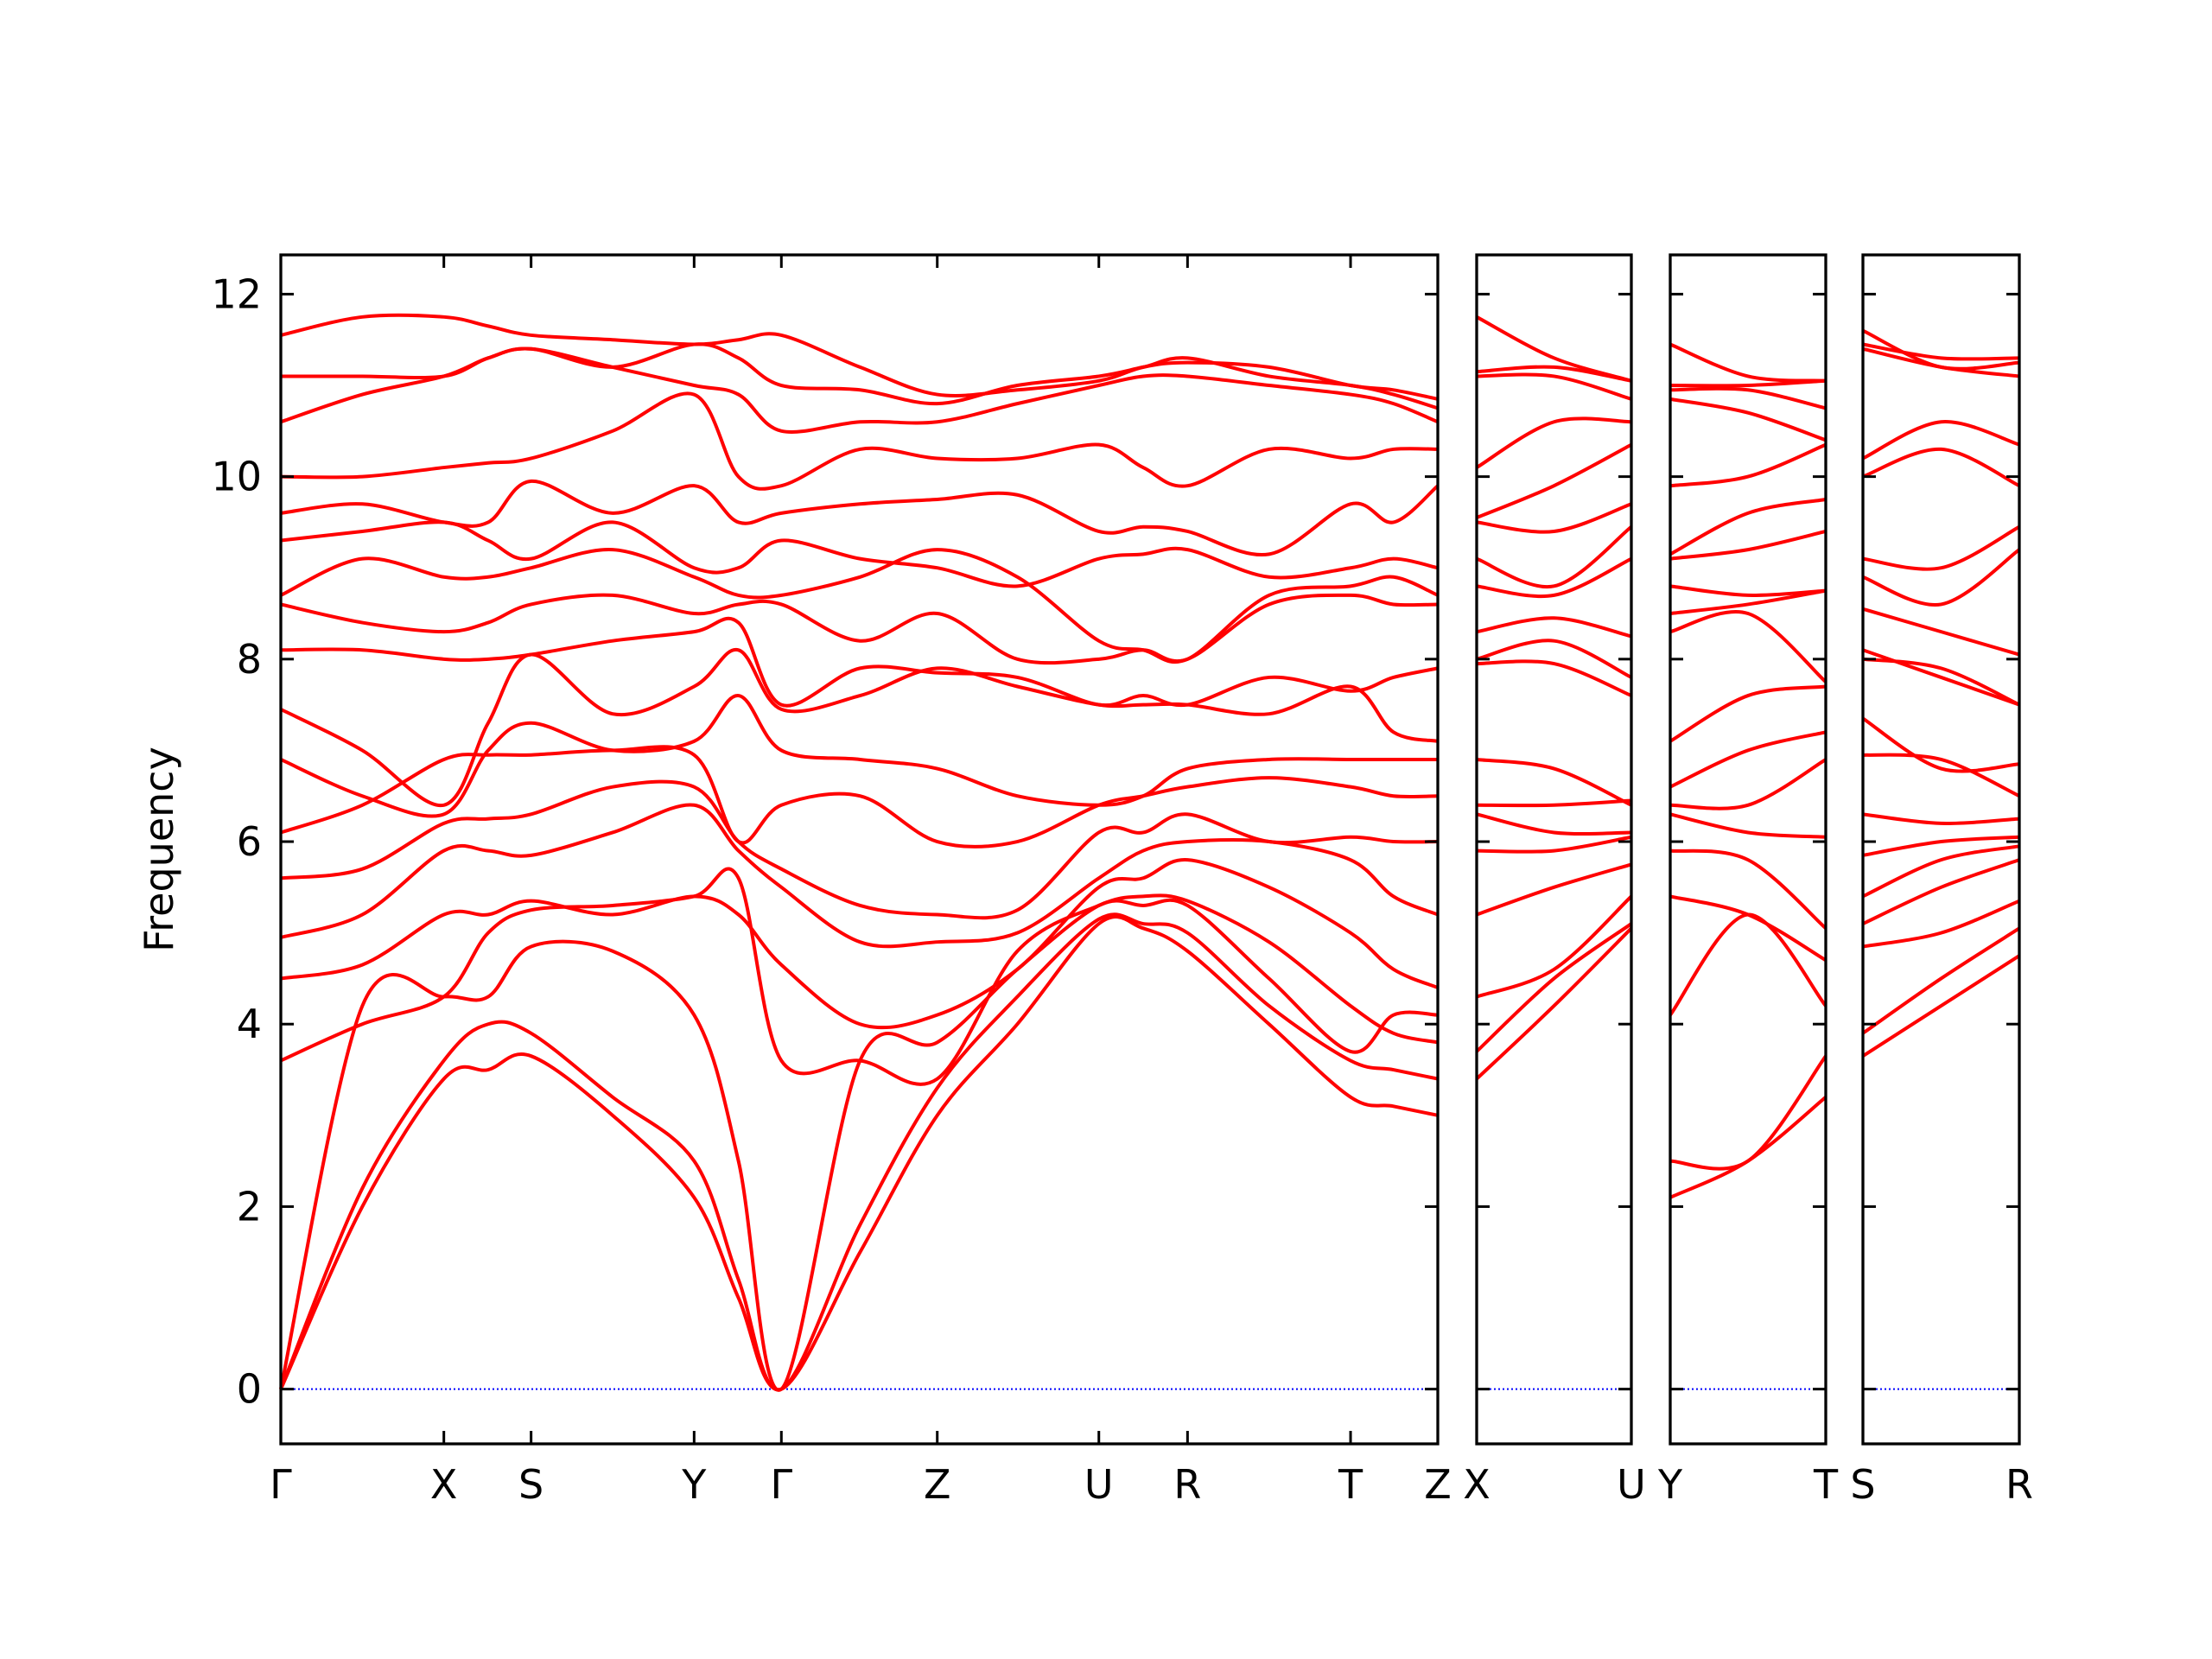 Image resolution: width=2212 pixels, height=1659 pixels. What do you see at coordinates (249, 1389) in the screenshot?
I see `y-tick-label: 0` at bounding box center [249, 1389].